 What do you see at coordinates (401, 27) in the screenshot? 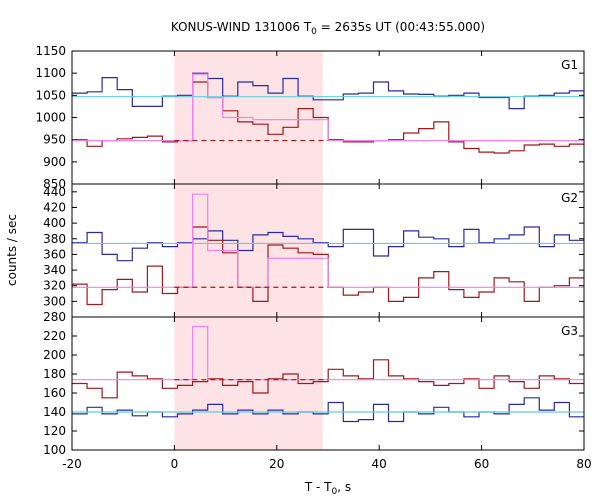
I see `chart-title-suffix: = 2635s UT (00:43:55.000)` at bounding box center [401, 27].